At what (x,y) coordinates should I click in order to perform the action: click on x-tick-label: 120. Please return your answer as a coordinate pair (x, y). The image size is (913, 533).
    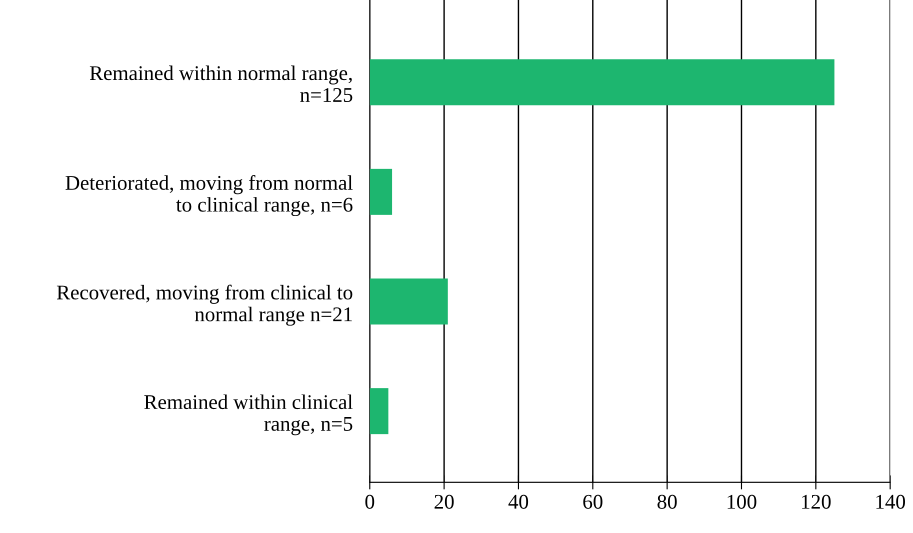
    Looking at the image, I should click on (816, 501).